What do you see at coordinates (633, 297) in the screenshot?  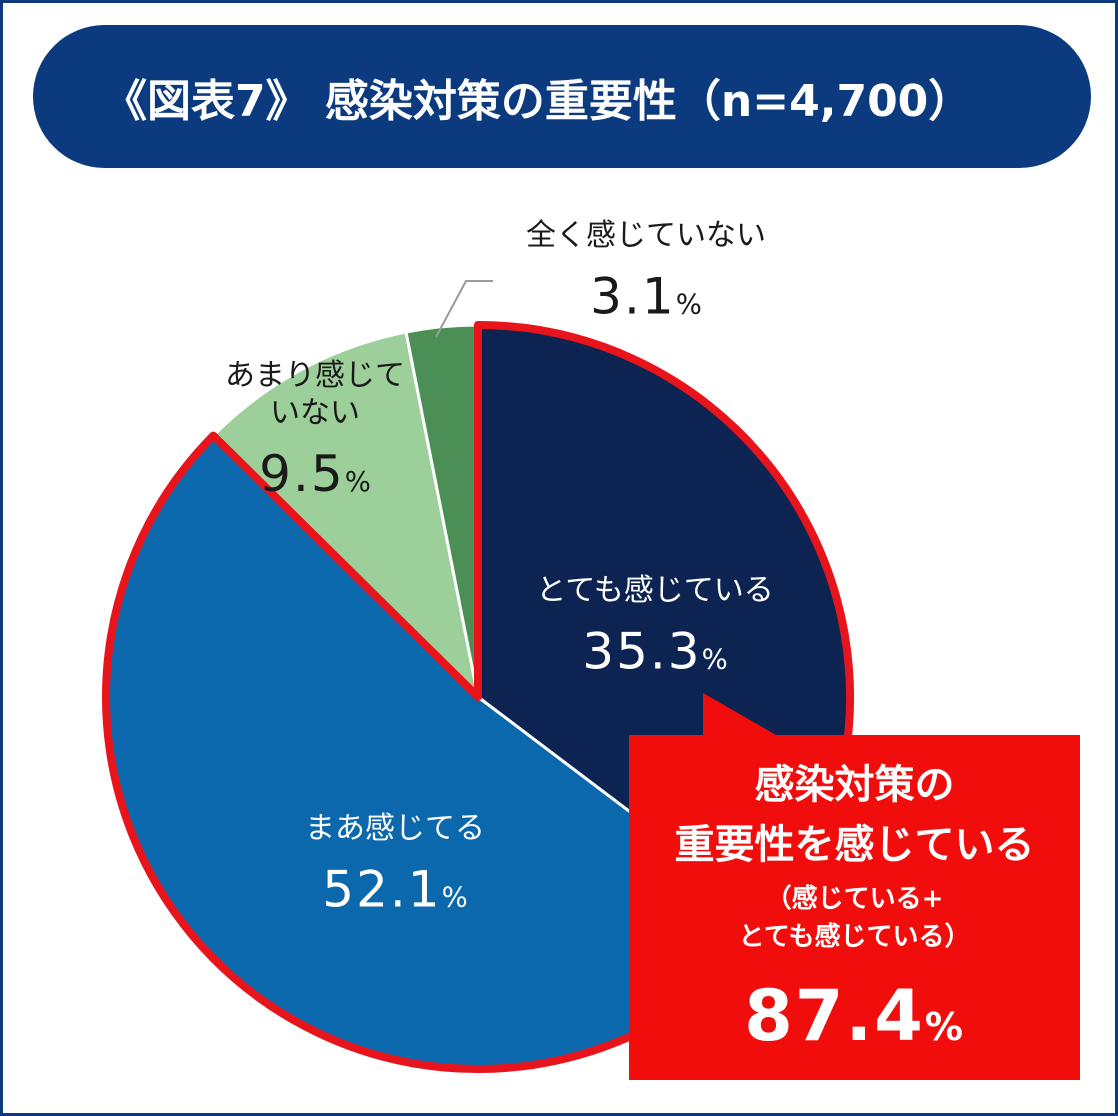 I see `slice-value-number-3: 3.1` at bounding box center [633, 297].